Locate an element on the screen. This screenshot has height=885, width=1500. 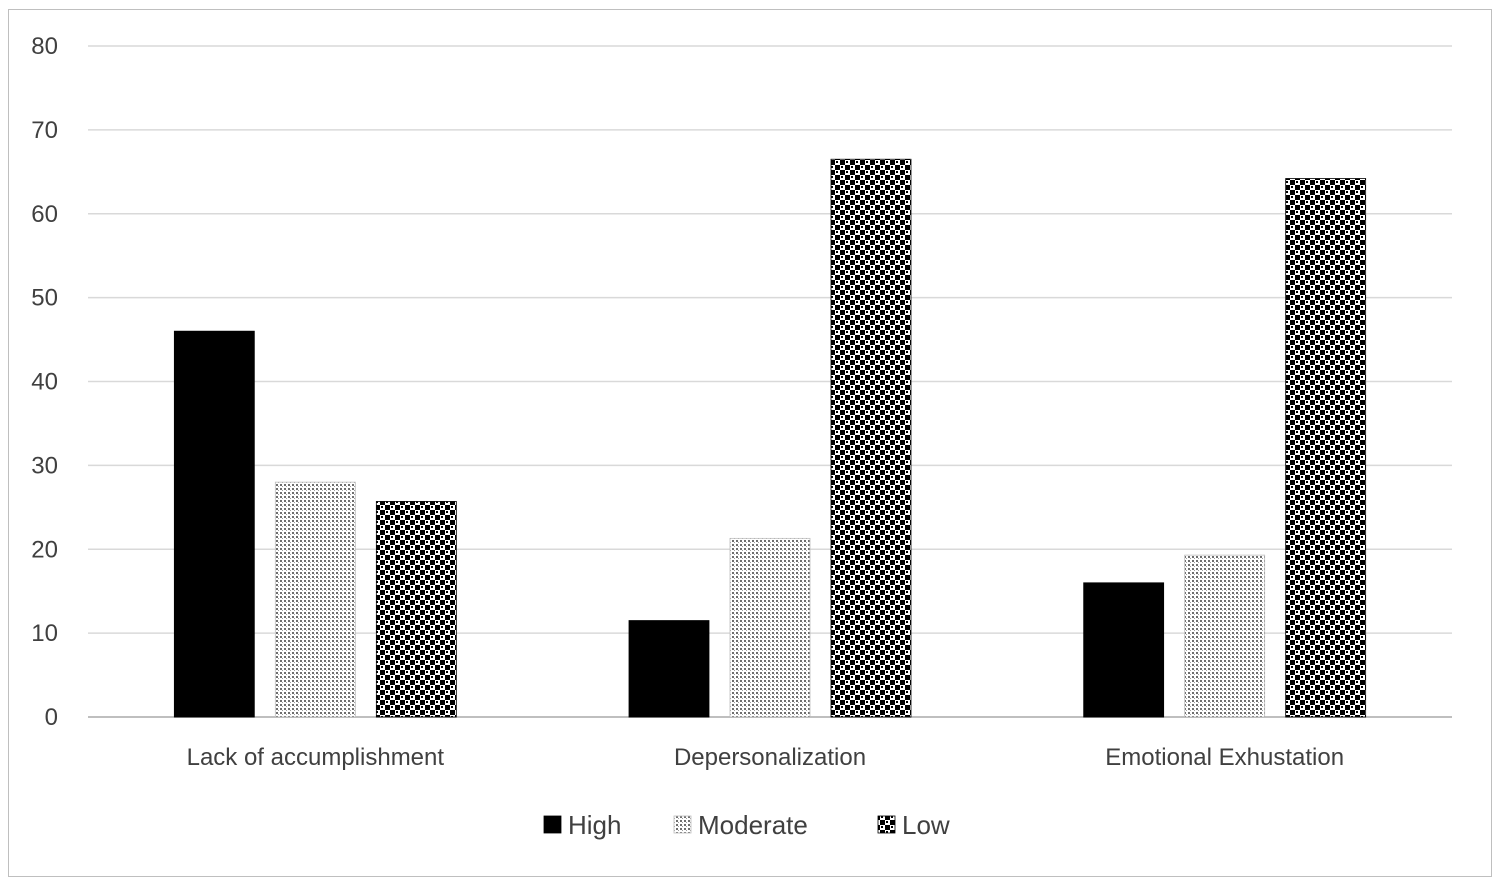
legend: High Moderate Low is located at coordinates (746, 825).